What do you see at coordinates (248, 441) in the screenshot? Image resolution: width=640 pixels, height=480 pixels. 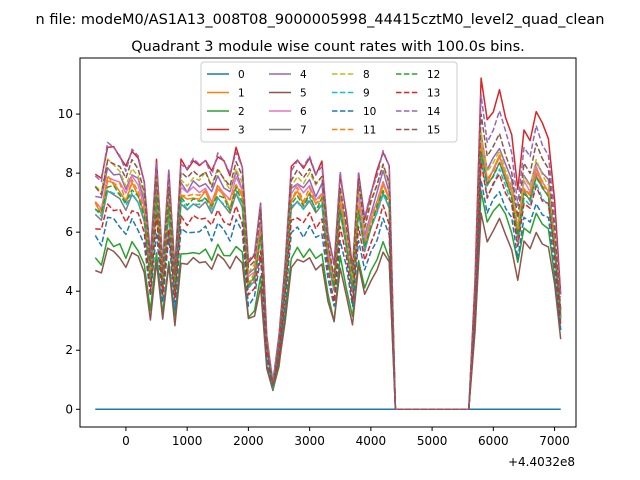 I see `x-tick-label: 2000` at bounding box center [248, 441].